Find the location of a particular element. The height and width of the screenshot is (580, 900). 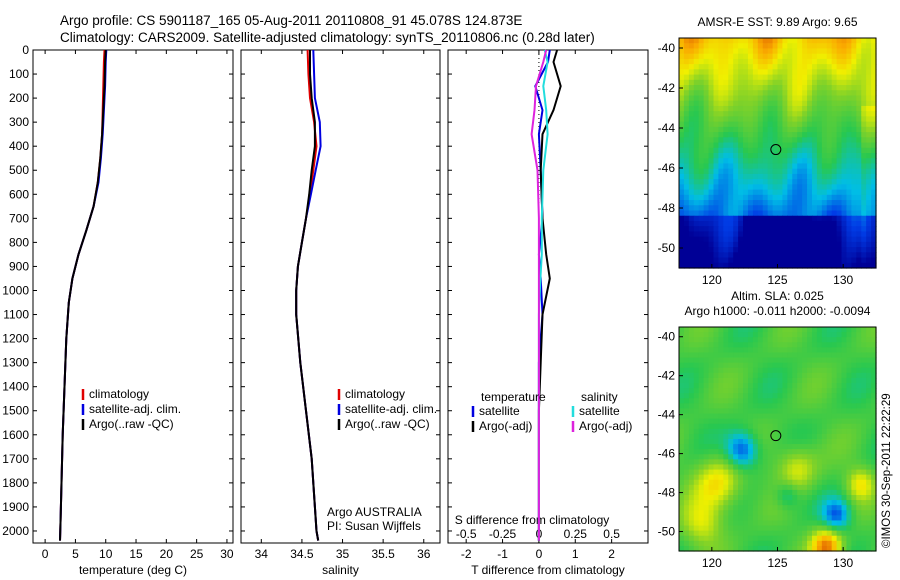

legend-label: Argo(-adj) is located at coordinates (605, 426).